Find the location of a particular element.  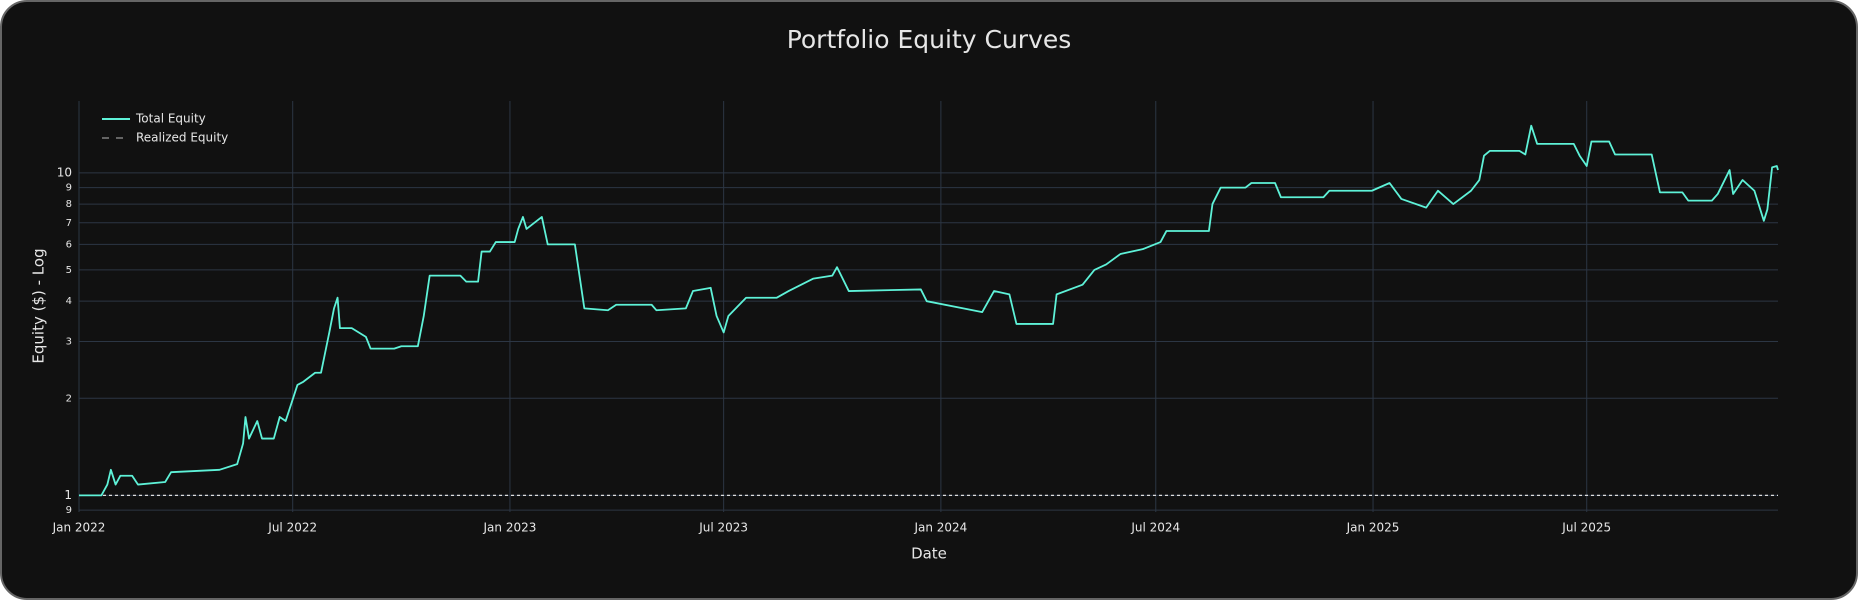

y-tick-label: 7 is located at coordinates (69, 223).